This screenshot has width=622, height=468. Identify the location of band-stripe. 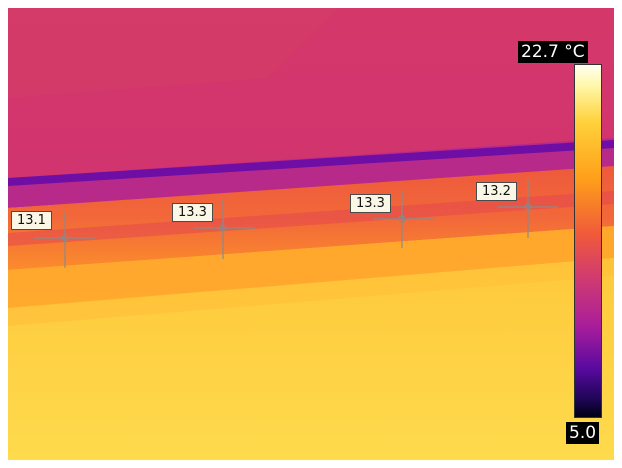
(311, 218).